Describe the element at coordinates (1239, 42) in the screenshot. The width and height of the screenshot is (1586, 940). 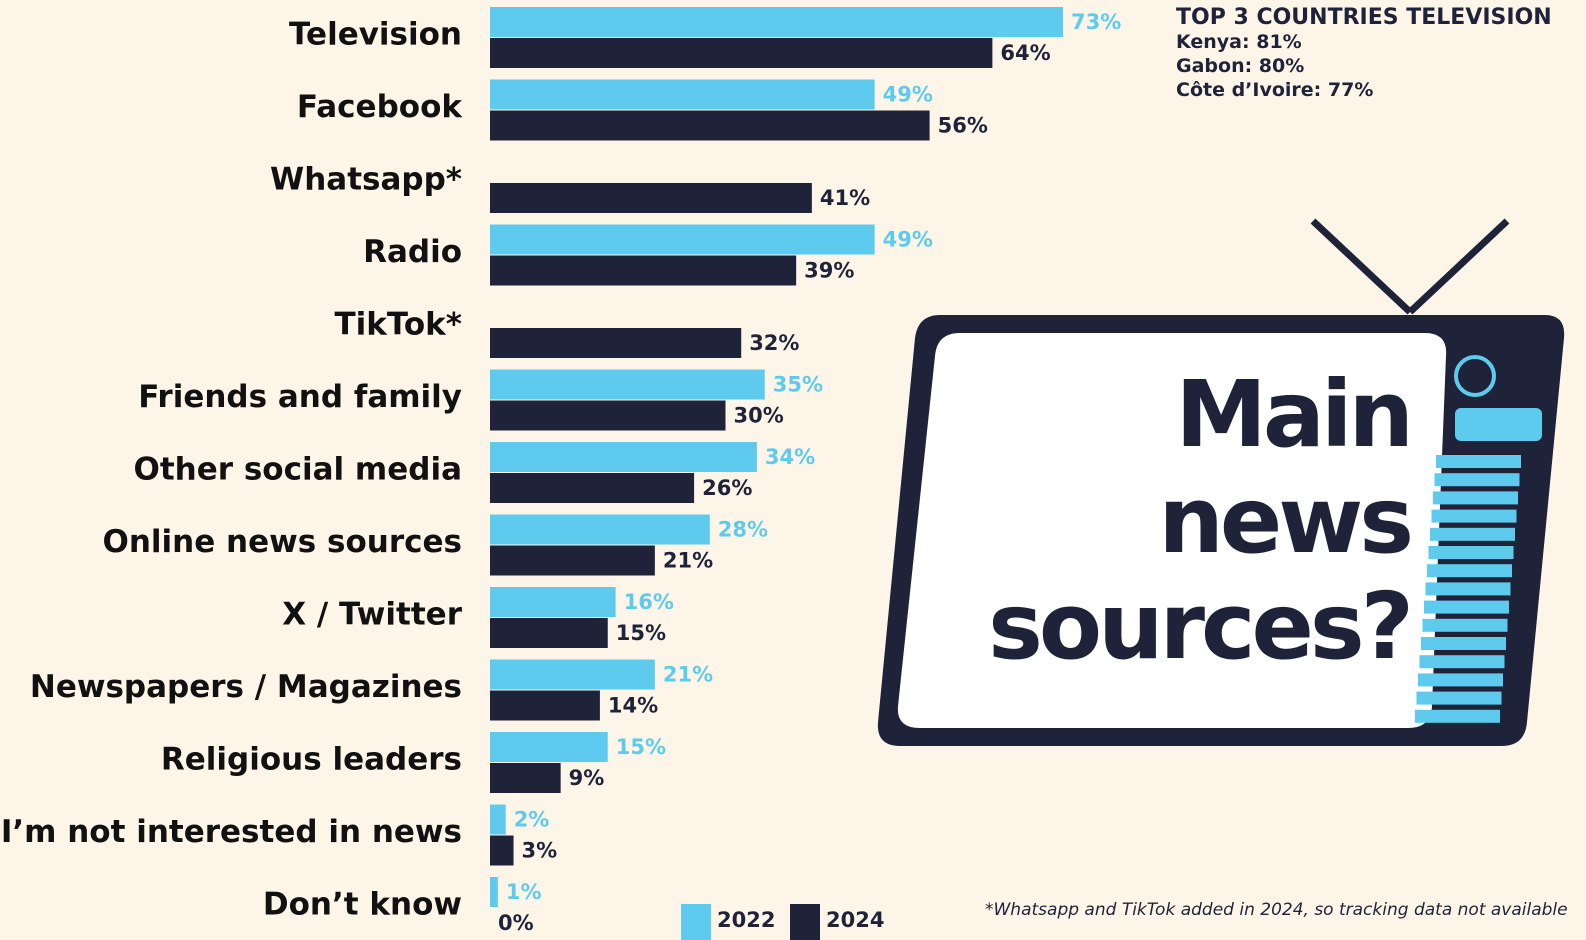
I see `annotation-line: Kenya: 81%` at that location.